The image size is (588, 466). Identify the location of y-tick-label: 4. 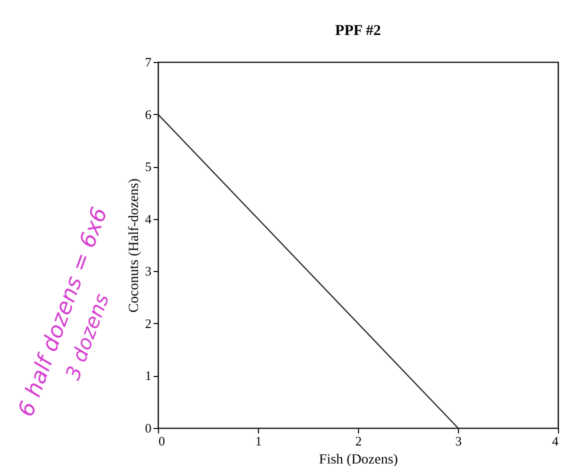
(148, 218).